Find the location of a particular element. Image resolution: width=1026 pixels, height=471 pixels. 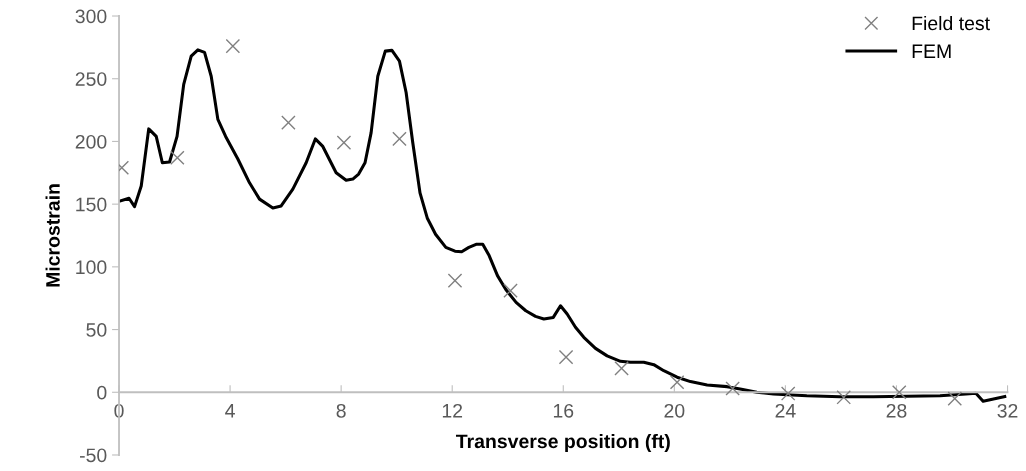

x-axis-title: Transverse position (ft) is located at coordinates (563, 443).